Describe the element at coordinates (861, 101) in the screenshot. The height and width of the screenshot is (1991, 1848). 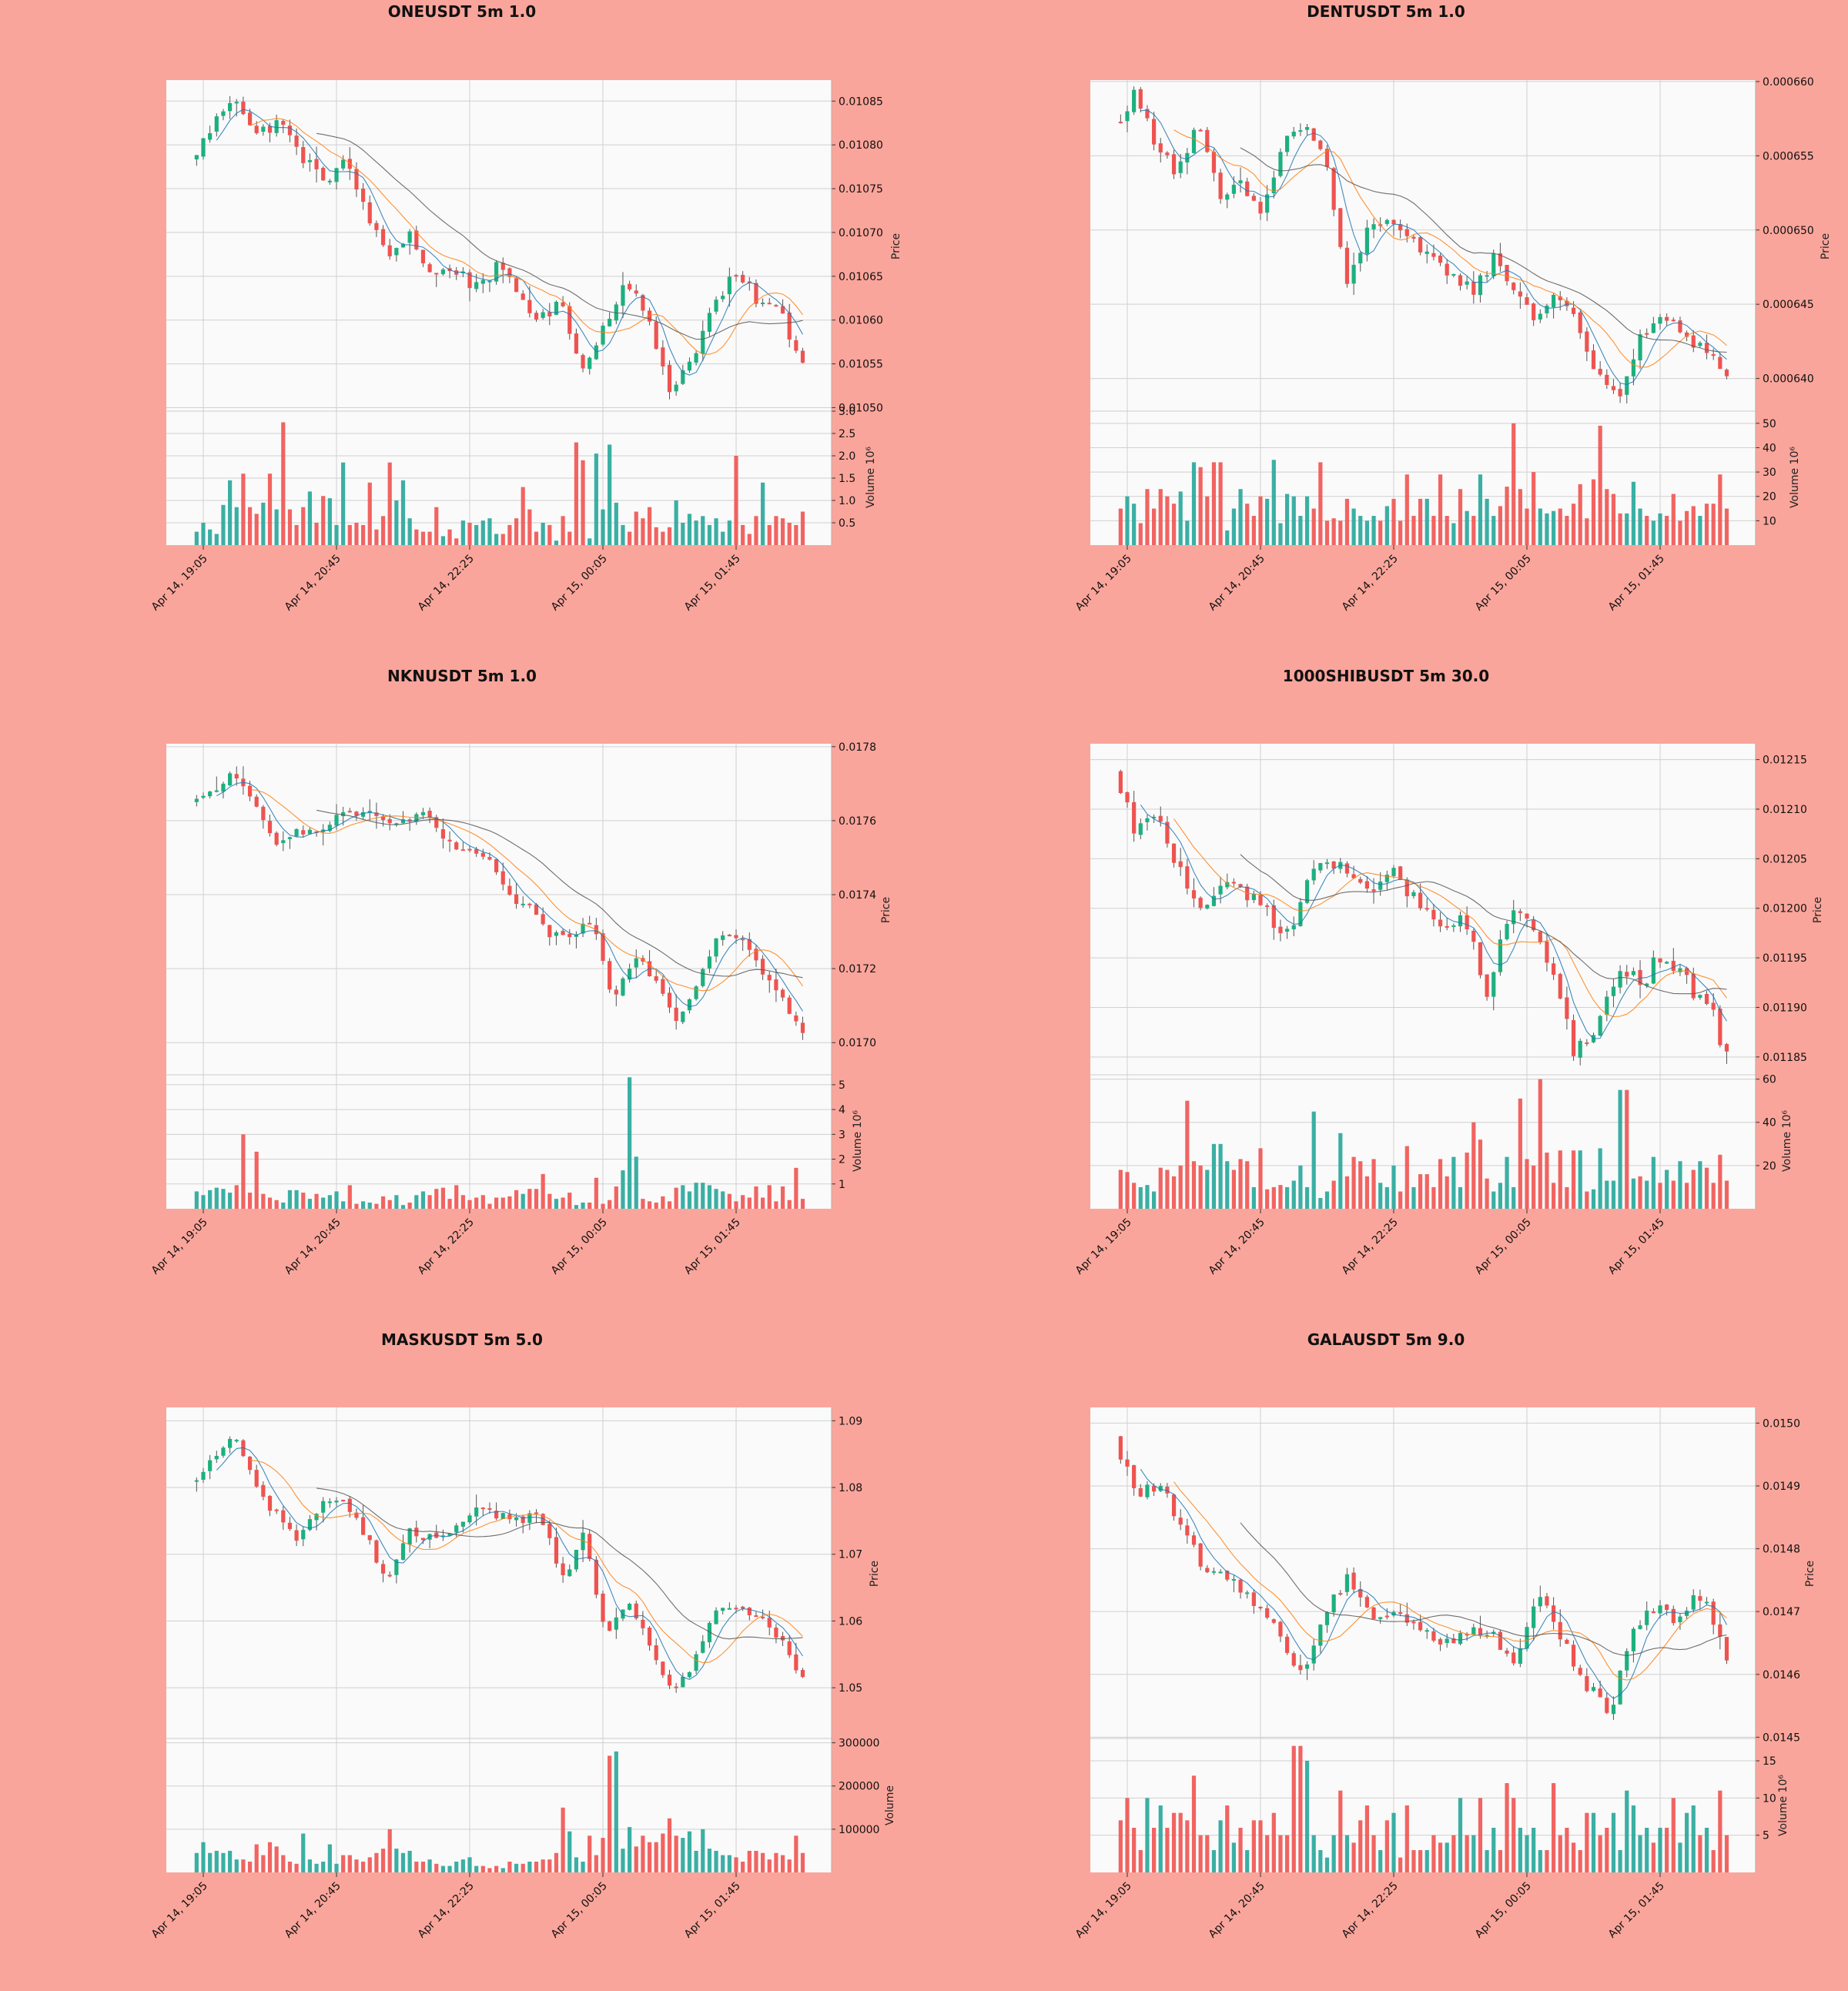
I see `price-tick-label: 0.01085` at that location.